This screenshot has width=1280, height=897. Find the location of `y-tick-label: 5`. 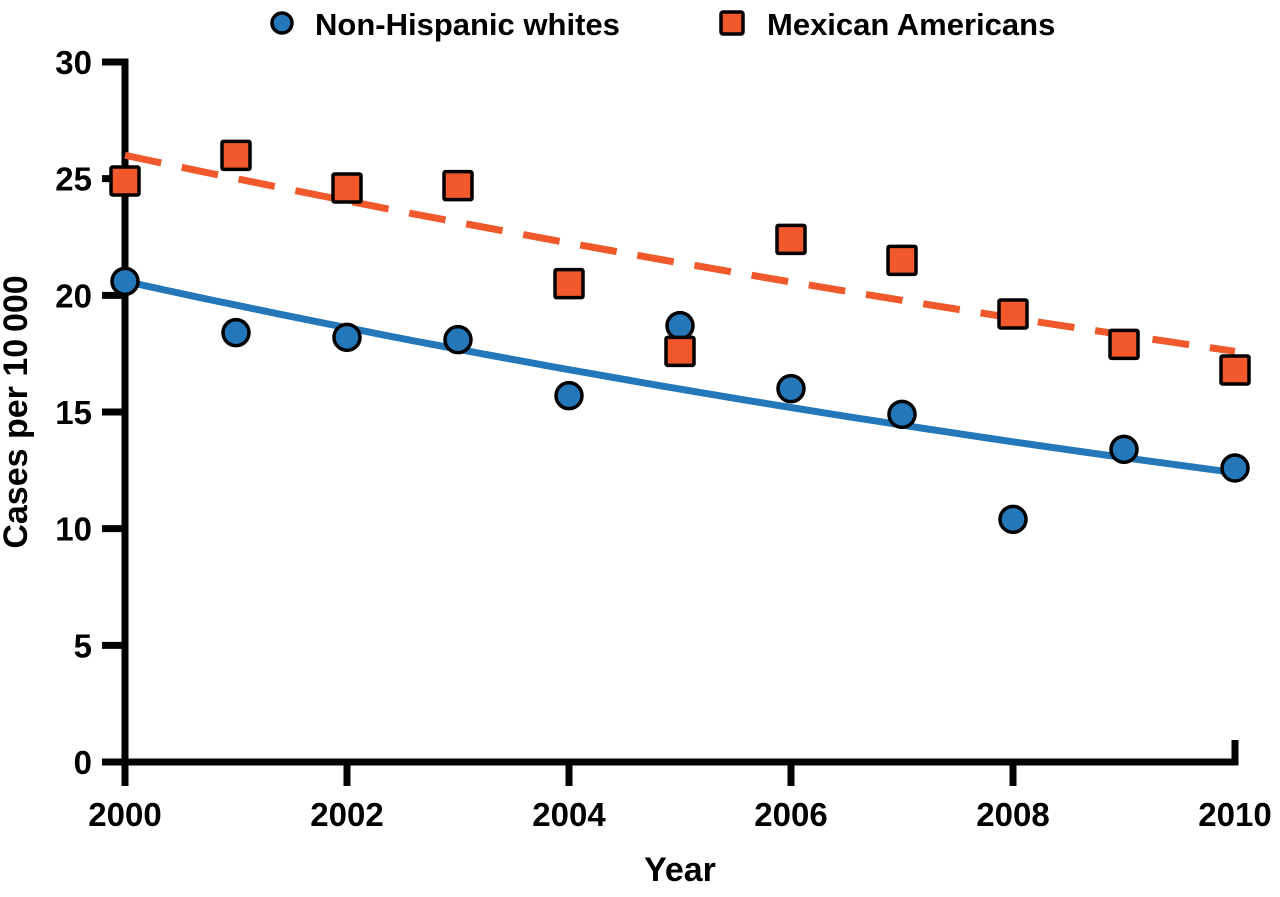

y-tick-label: 5 is located at coordinates (83, 645).